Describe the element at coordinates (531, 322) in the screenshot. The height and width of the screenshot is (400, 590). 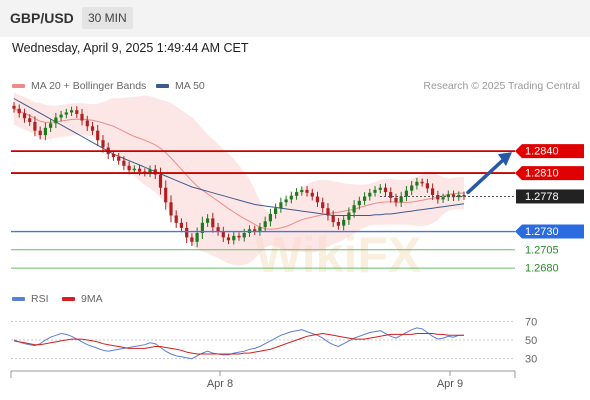
I see `rsi-tick-label: 70` at that location.